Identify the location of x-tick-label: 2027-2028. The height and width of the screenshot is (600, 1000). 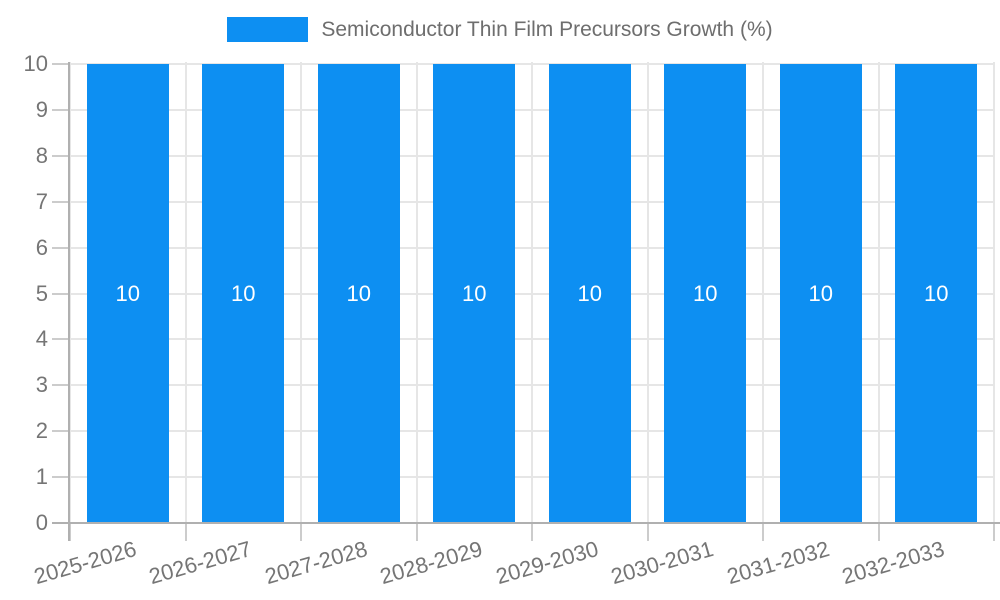
(315, 563).